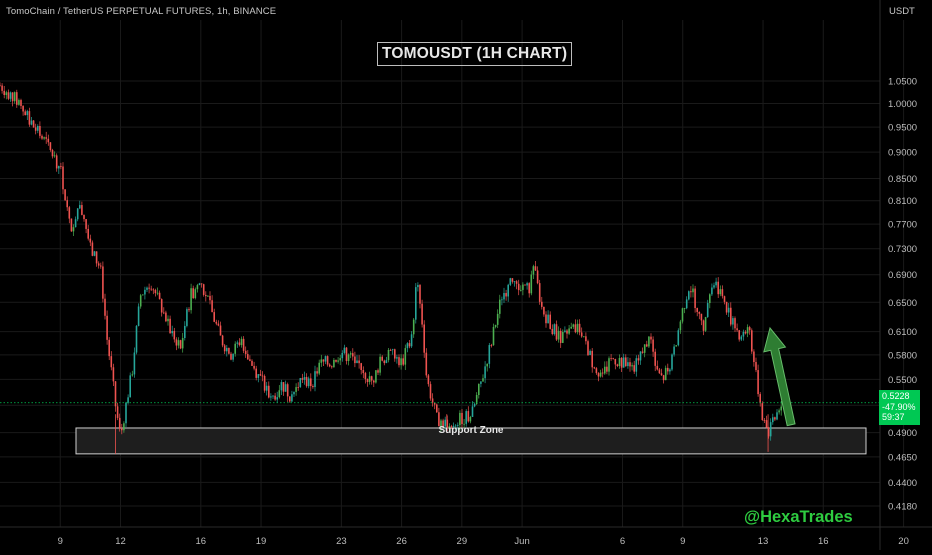  What do you see at coordinates (341, 541) in the screenshot?
I see `x-tick-label: 23` at bounding box center [341, 541].